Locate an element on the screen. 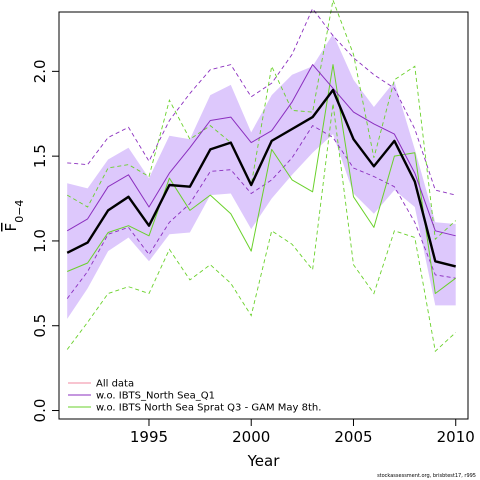 The image size is (480, 480). legend-label-2: w.o. IBTS_North Sea_Q1 is located at coordinates (155, 396).